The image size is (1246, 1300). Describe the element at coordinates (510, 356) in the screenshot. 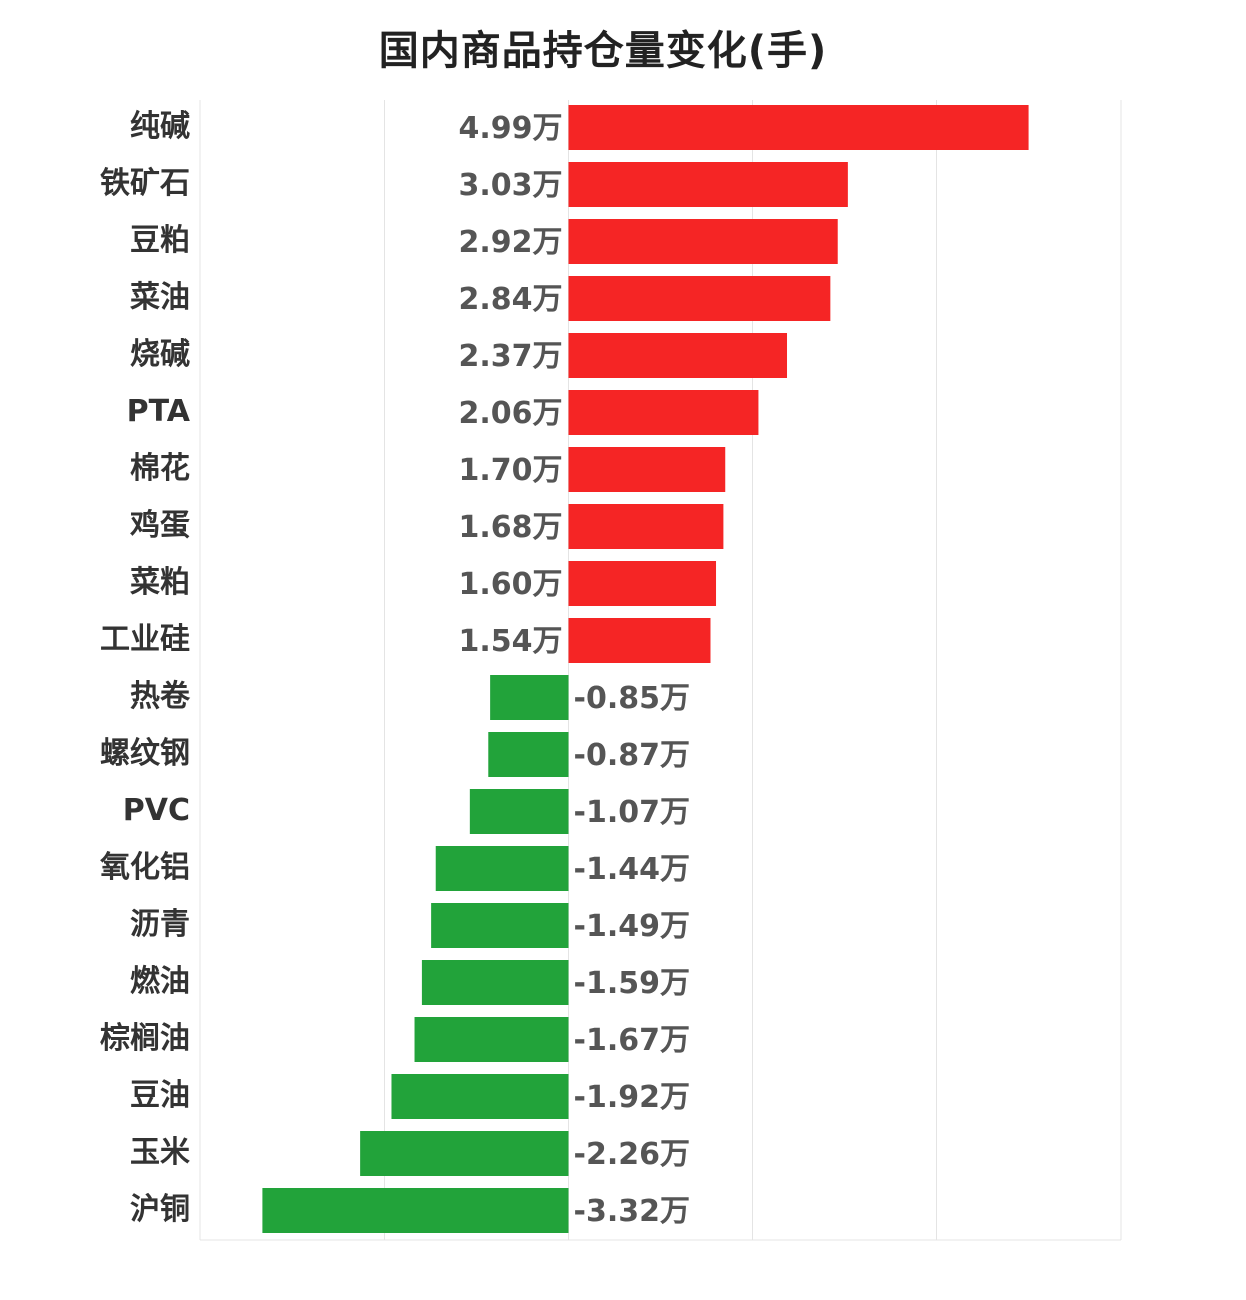

I see `value-label: 2.37万` at that location.